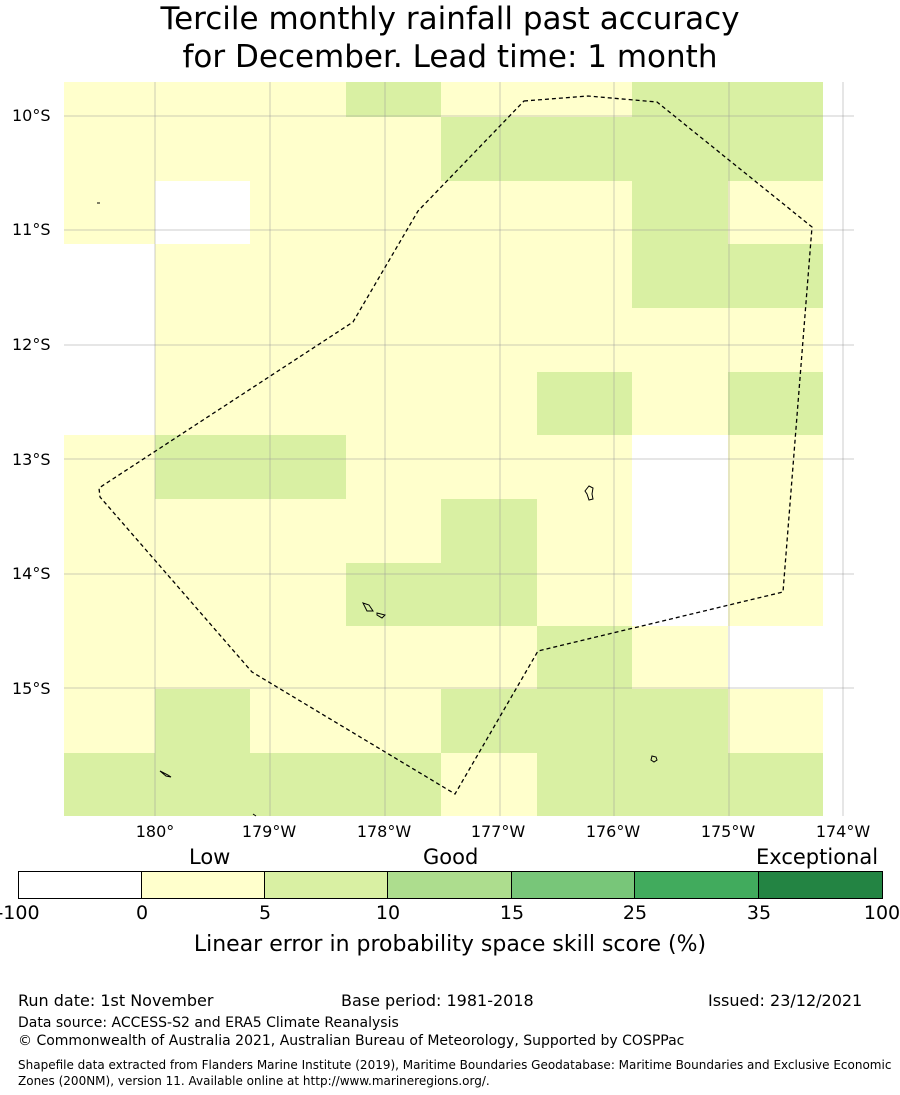 The width and height of the screenshot is (900, 1095). What do you see at coordinates (451, 857) in the screenshot?
I see `colorbar-word-good: Good` at bounding box center [451, 857].